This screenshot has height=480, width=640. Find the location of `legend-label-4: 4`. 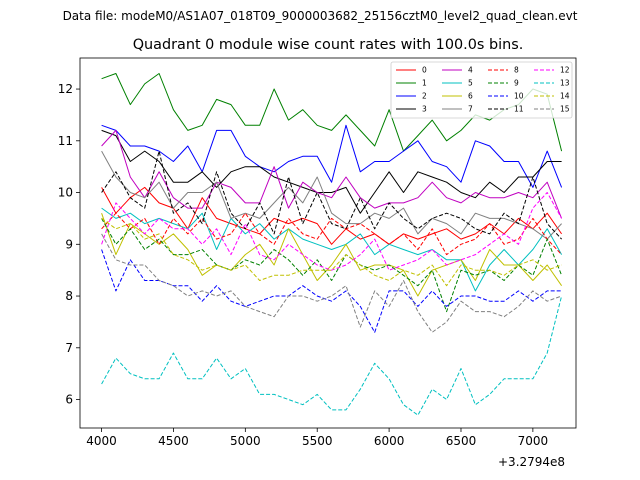

legend-label-4: 4 is located at coordinates (470, 70).